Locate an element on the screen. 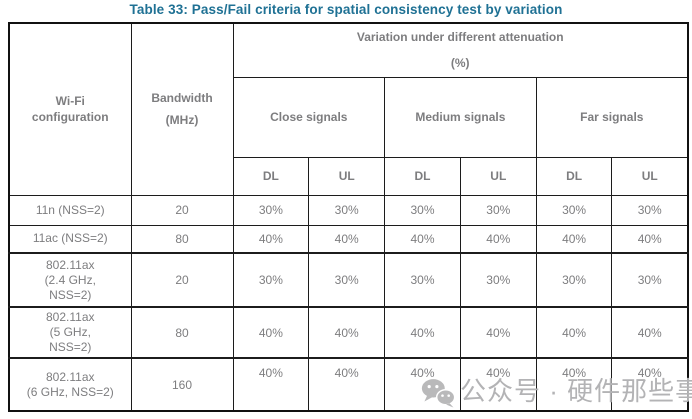 This screenshot has height=419, width=692. header-far-signals: Far signals is located at coordinates (612, 117).